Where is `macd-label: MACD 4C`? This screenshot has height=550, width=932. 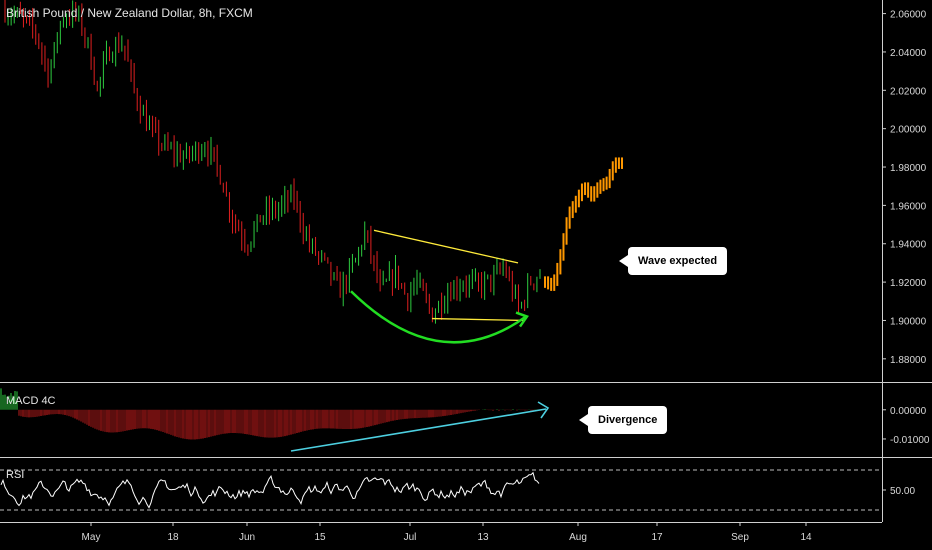
macd-label: MACD 4C is located at coordinates (31, 401).